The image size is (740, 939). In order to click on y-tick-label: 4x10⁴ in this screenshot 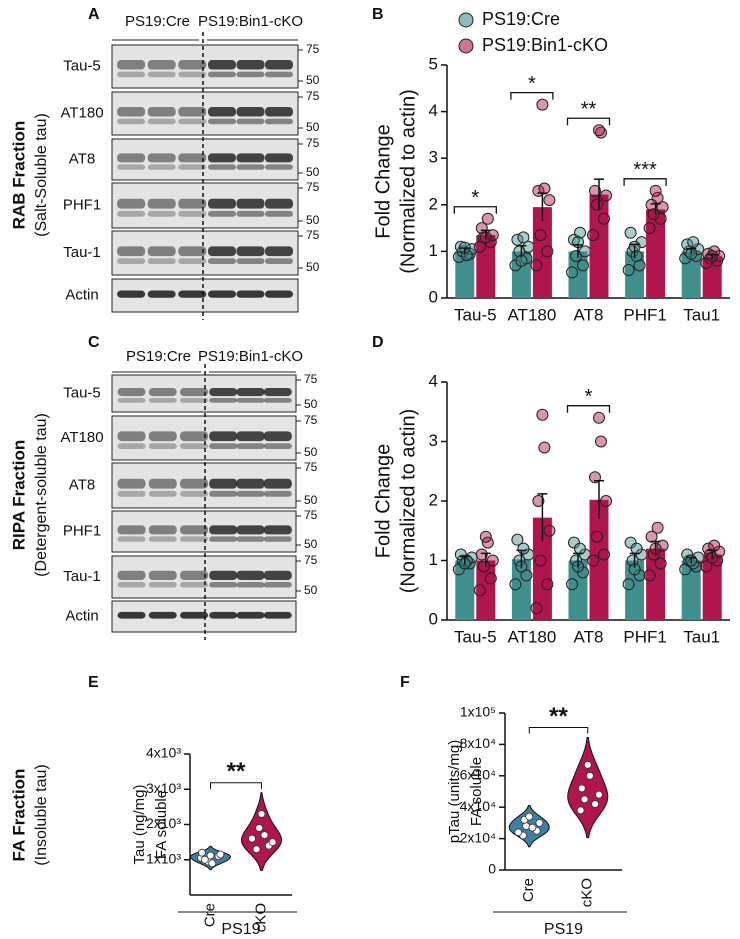, I will do `click(478, 806)`.